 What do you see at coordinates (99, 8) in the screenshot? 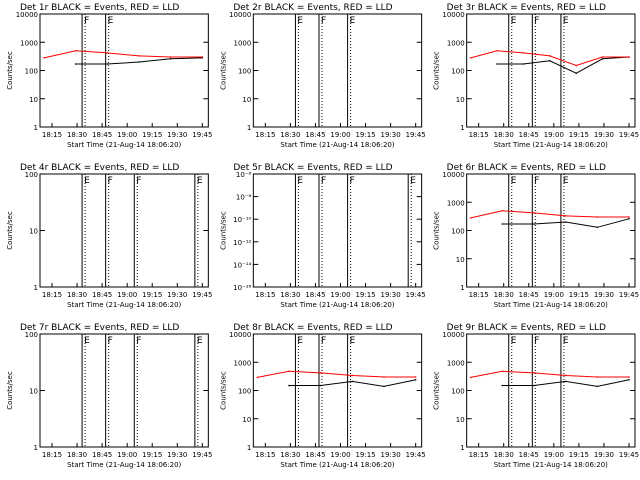
I see `panel-title: Det 1r BLACK = Events, RED = LLD` at bounding box center [99, 8].